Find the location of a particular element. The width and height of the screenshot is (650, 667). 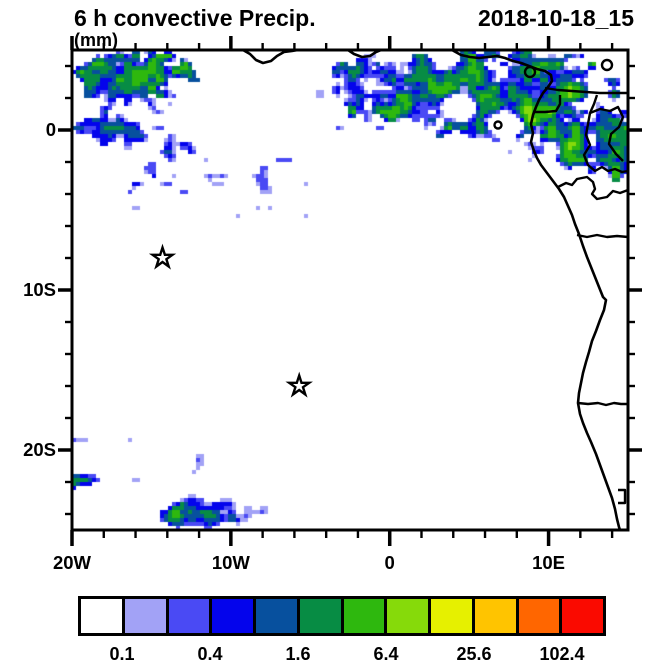

colorbar-label: 102.4 is located at coordinates (562, 654).